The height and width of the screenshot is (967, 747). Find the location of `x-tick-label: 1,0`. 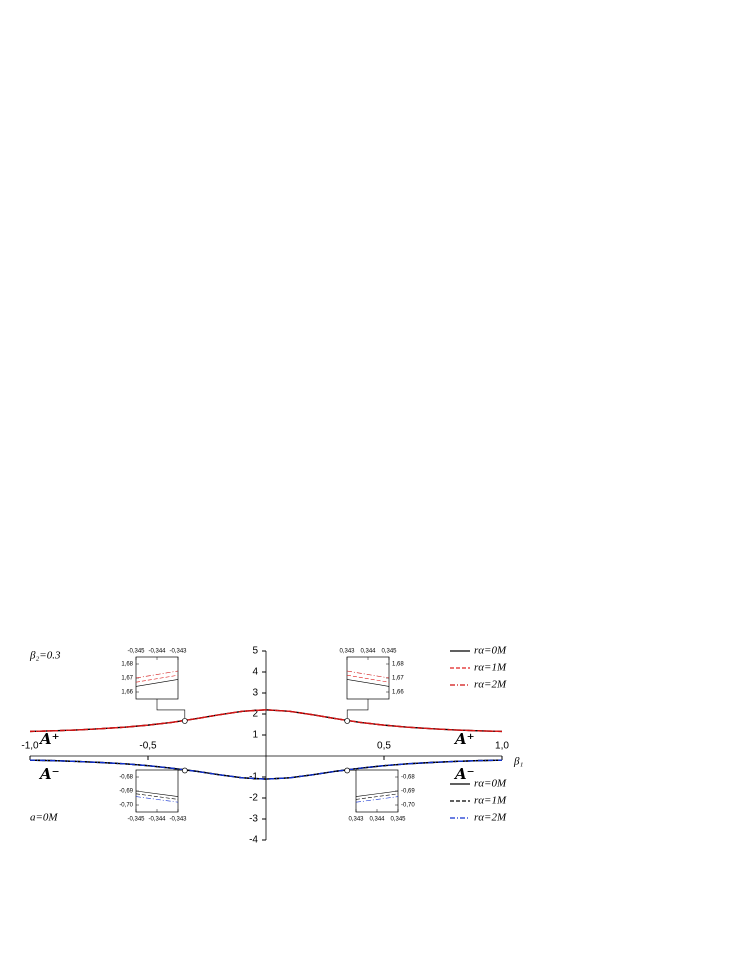

x-tick-label: 1,0 is located at coordinates (502, 746).